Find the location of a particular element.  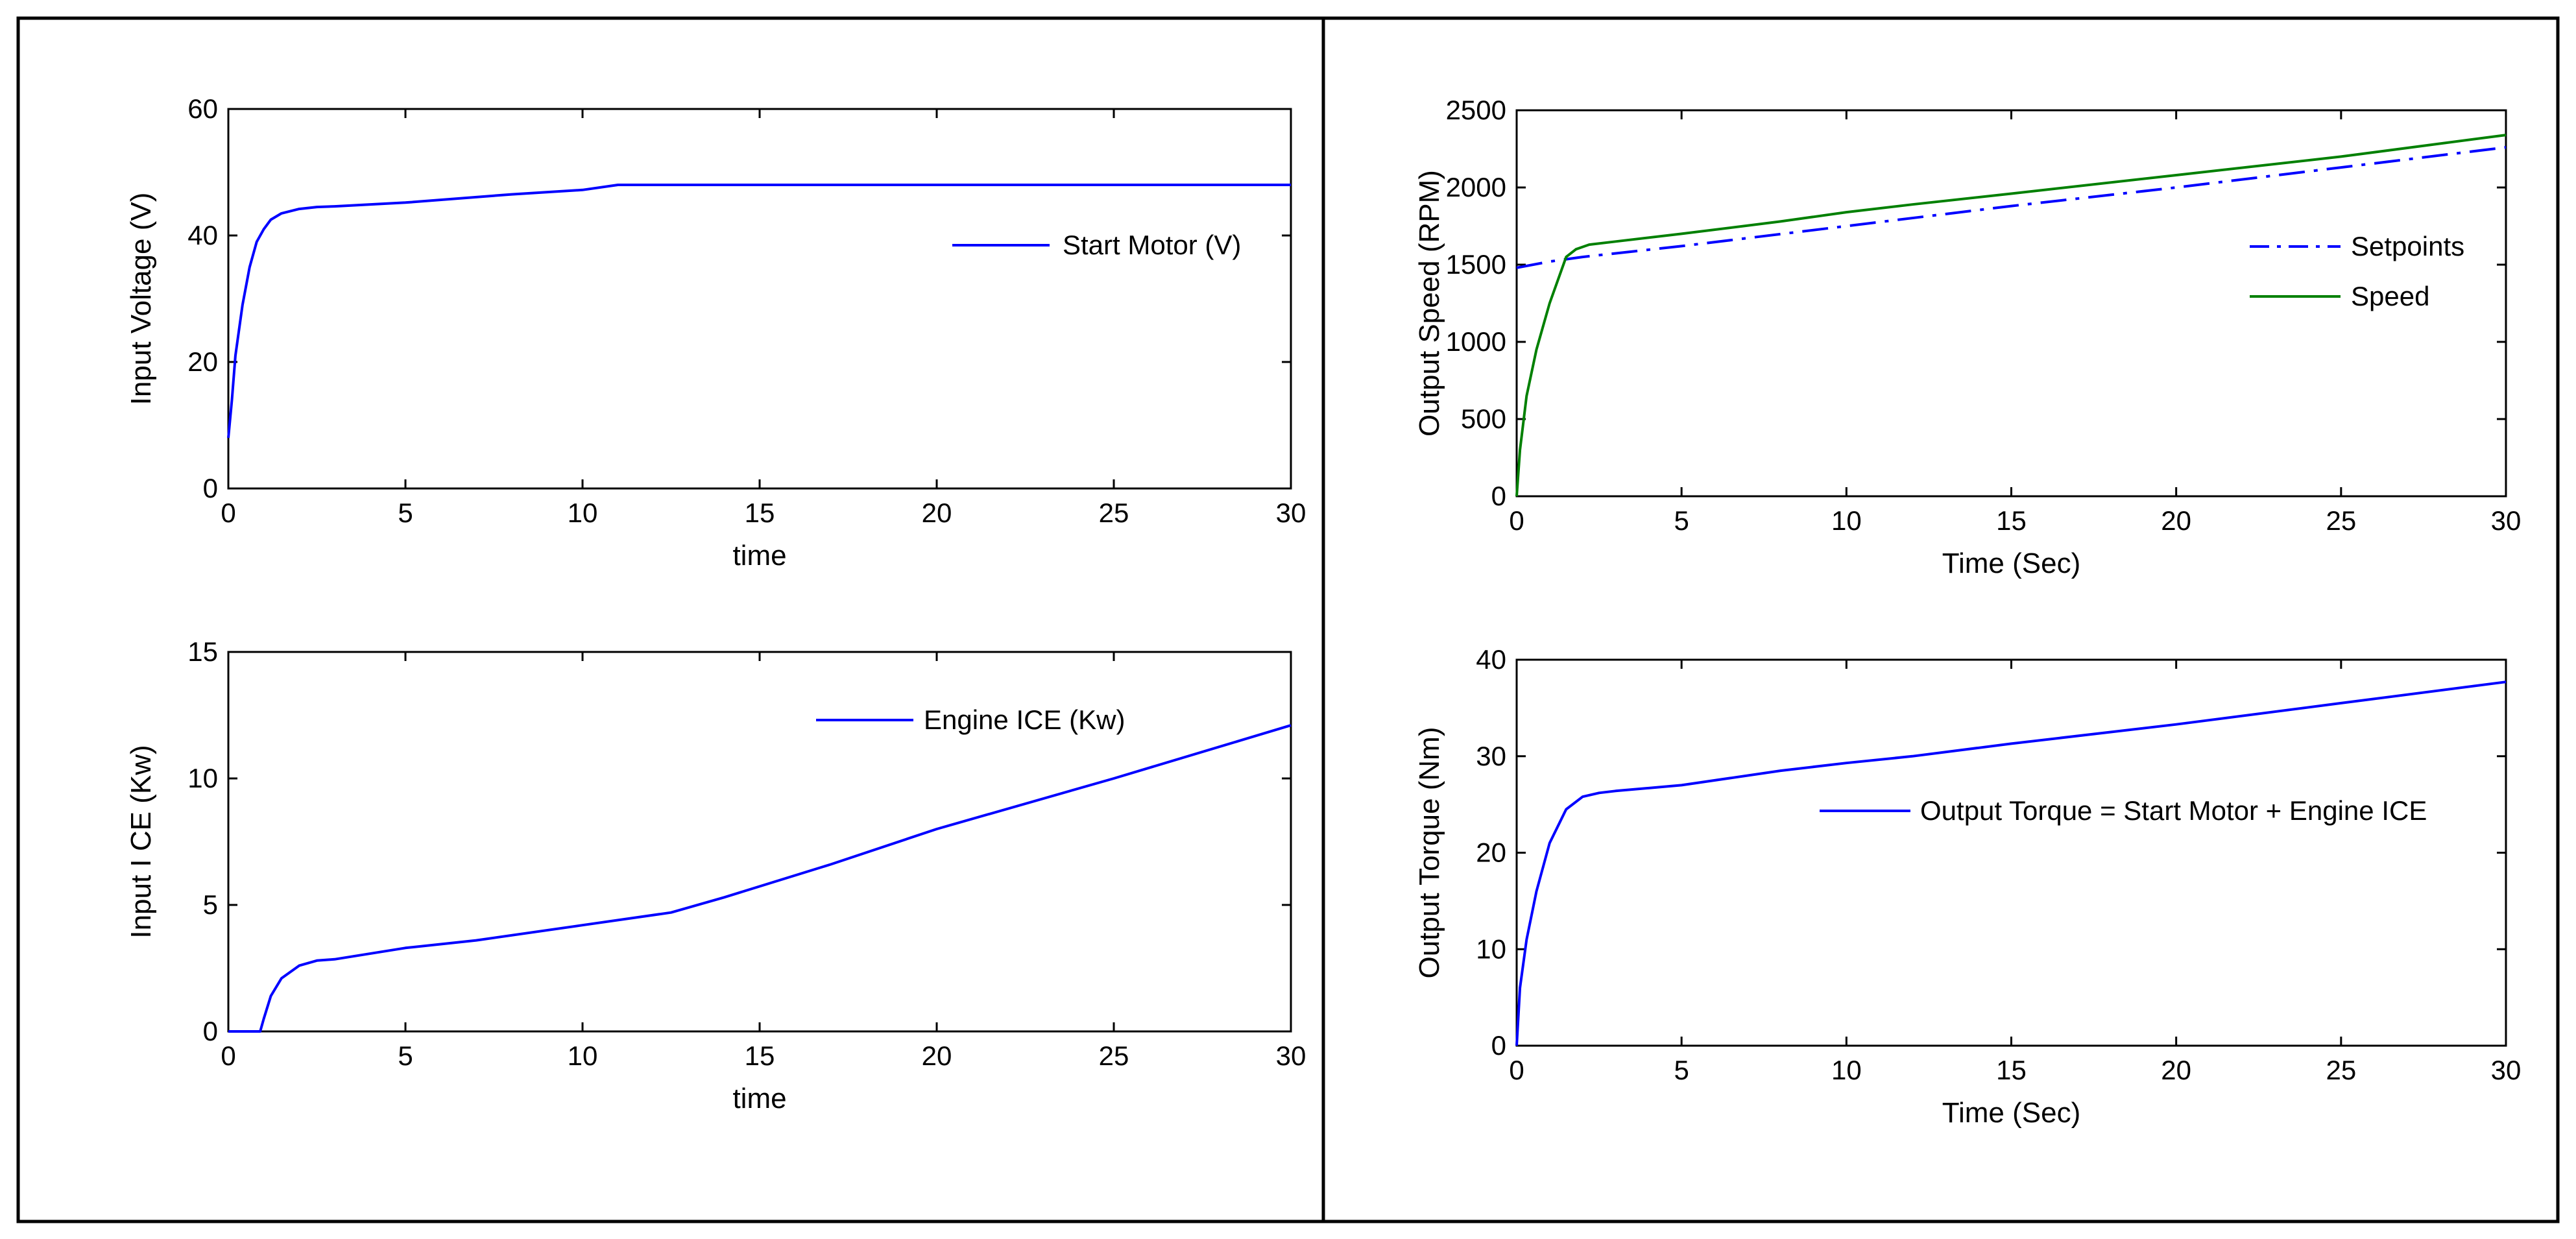

legend-label: Speed is located at coordinates (2390, 296).